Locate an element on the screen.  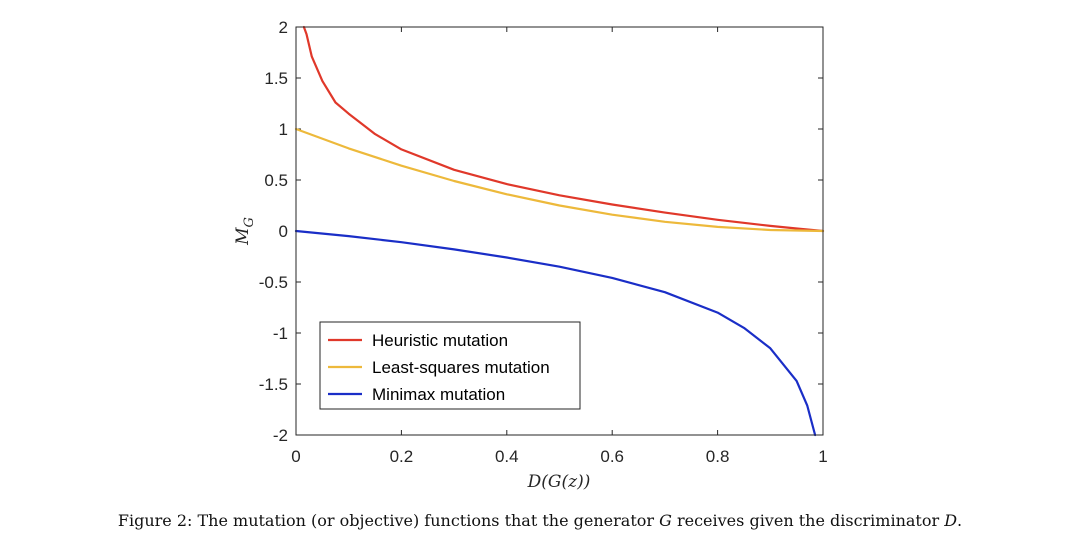
y-tick-label: -2 is located at coordinates (280, 435).